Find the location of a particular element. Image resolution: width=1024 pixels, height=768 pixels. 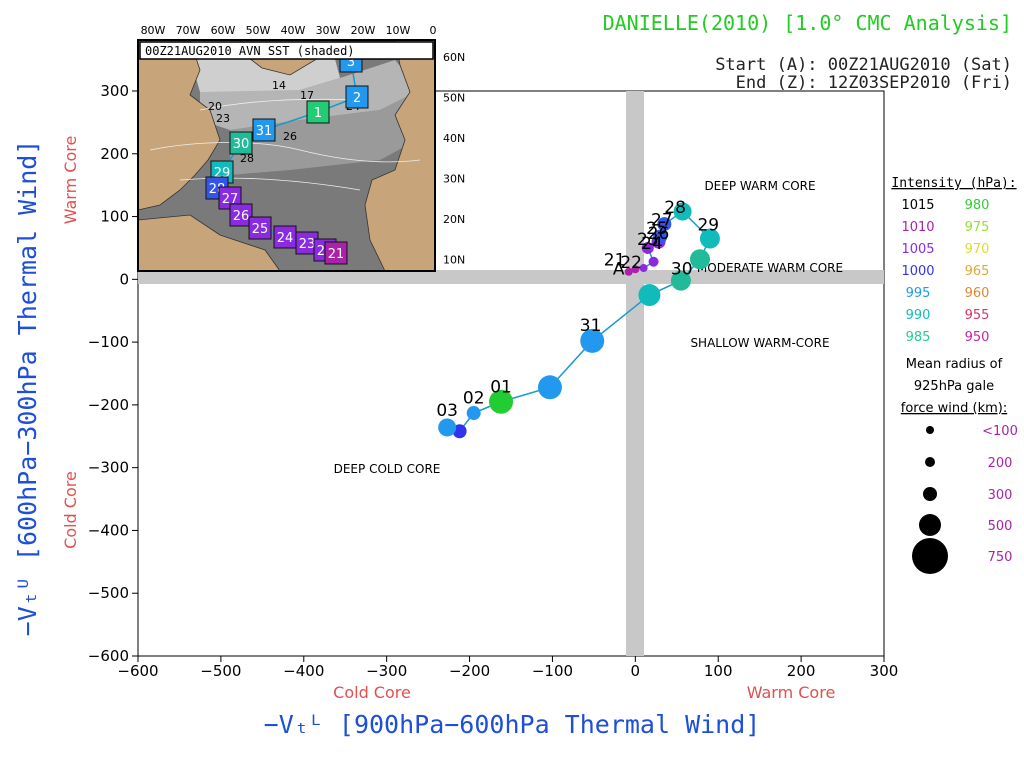

legend-intensity-title: Intensity (hPa): is located at coordinates (953, 183).